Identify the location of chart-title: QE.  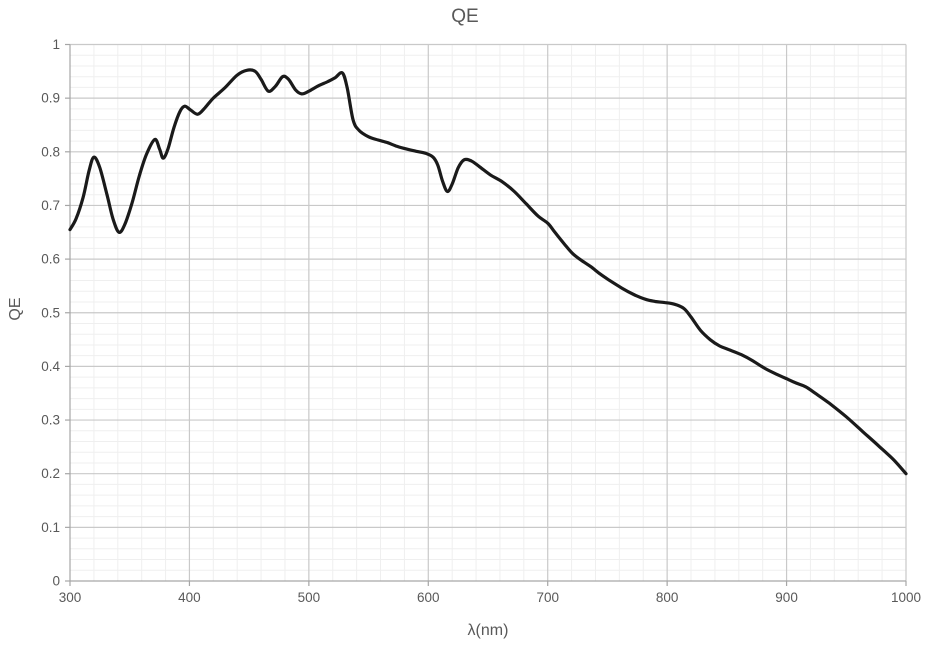
(465, 16).